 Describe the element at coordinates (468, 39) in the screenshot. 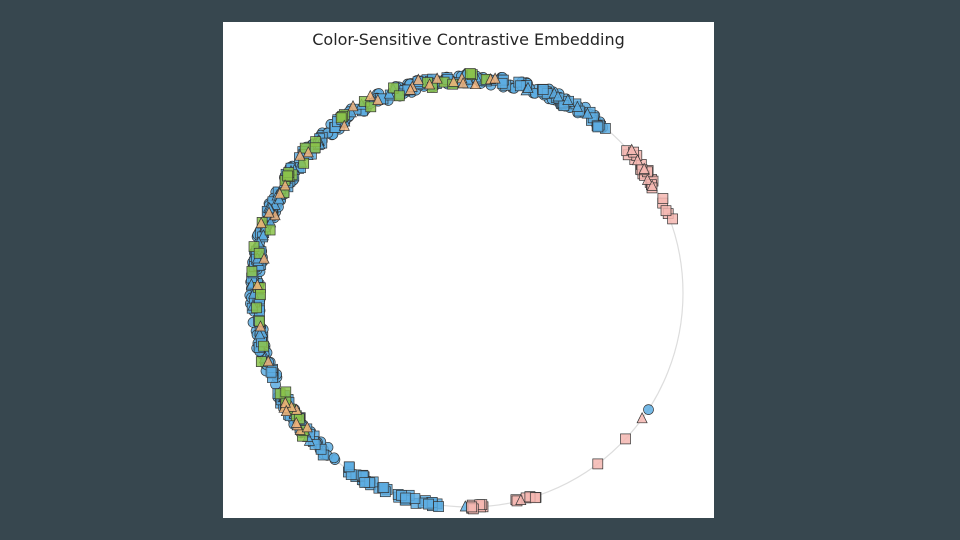

I see `chart-title: Color-Sensitive Contrastive Embedding` at that location.